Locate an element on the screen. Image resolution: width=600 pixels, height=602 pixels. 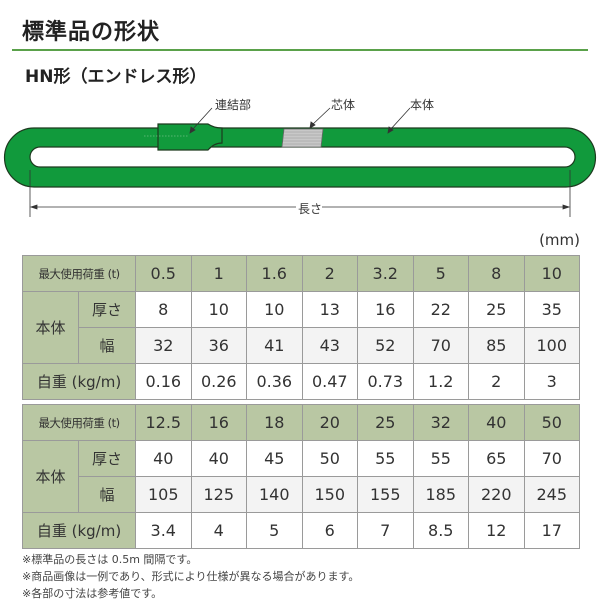
load-cell: 2 is located at coordinates (330, 273).